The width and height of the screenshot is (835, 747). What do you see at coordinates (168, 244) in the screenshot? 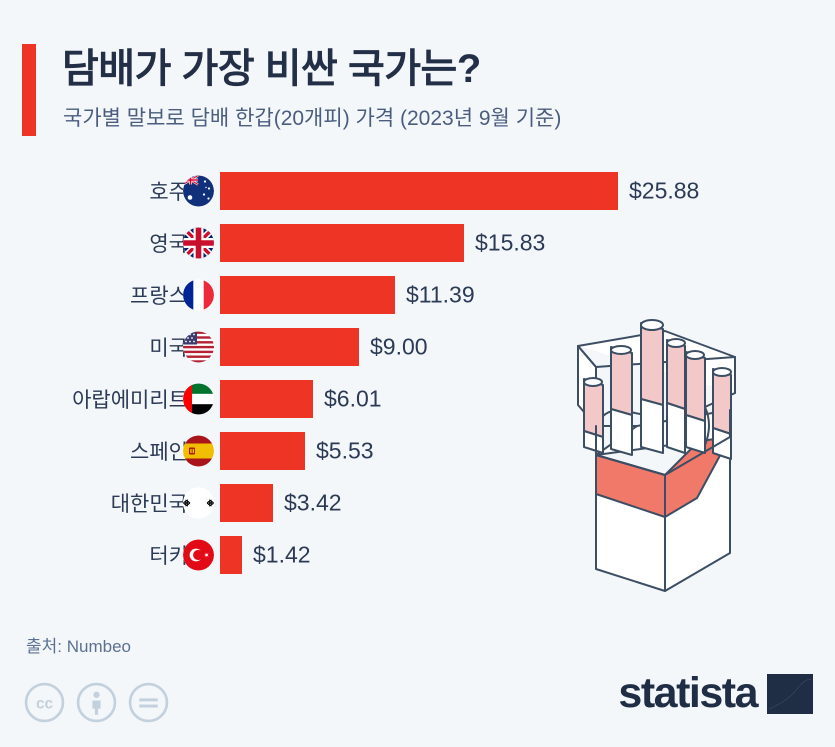
I see `country-label: 영국` at bounding box center [168, 244].